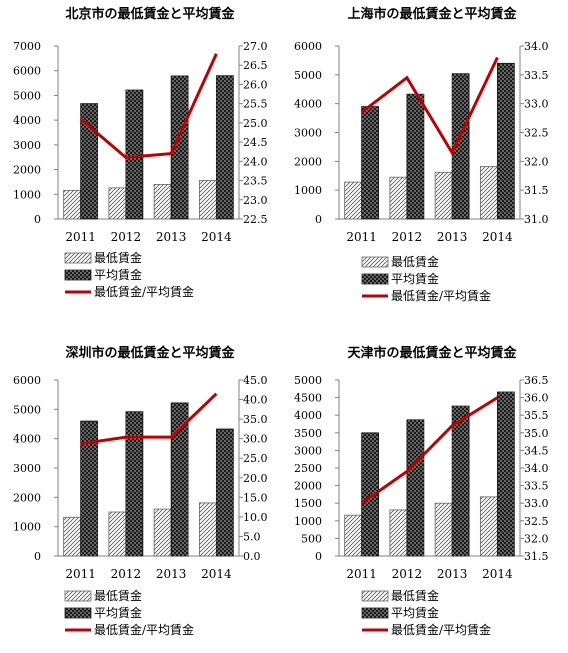 The width and height of the screenshot is (568, 653). Describe the element at coordinates (255, 419) in the screenshot. I see `y-tick-label-right: 35.0` at that location.